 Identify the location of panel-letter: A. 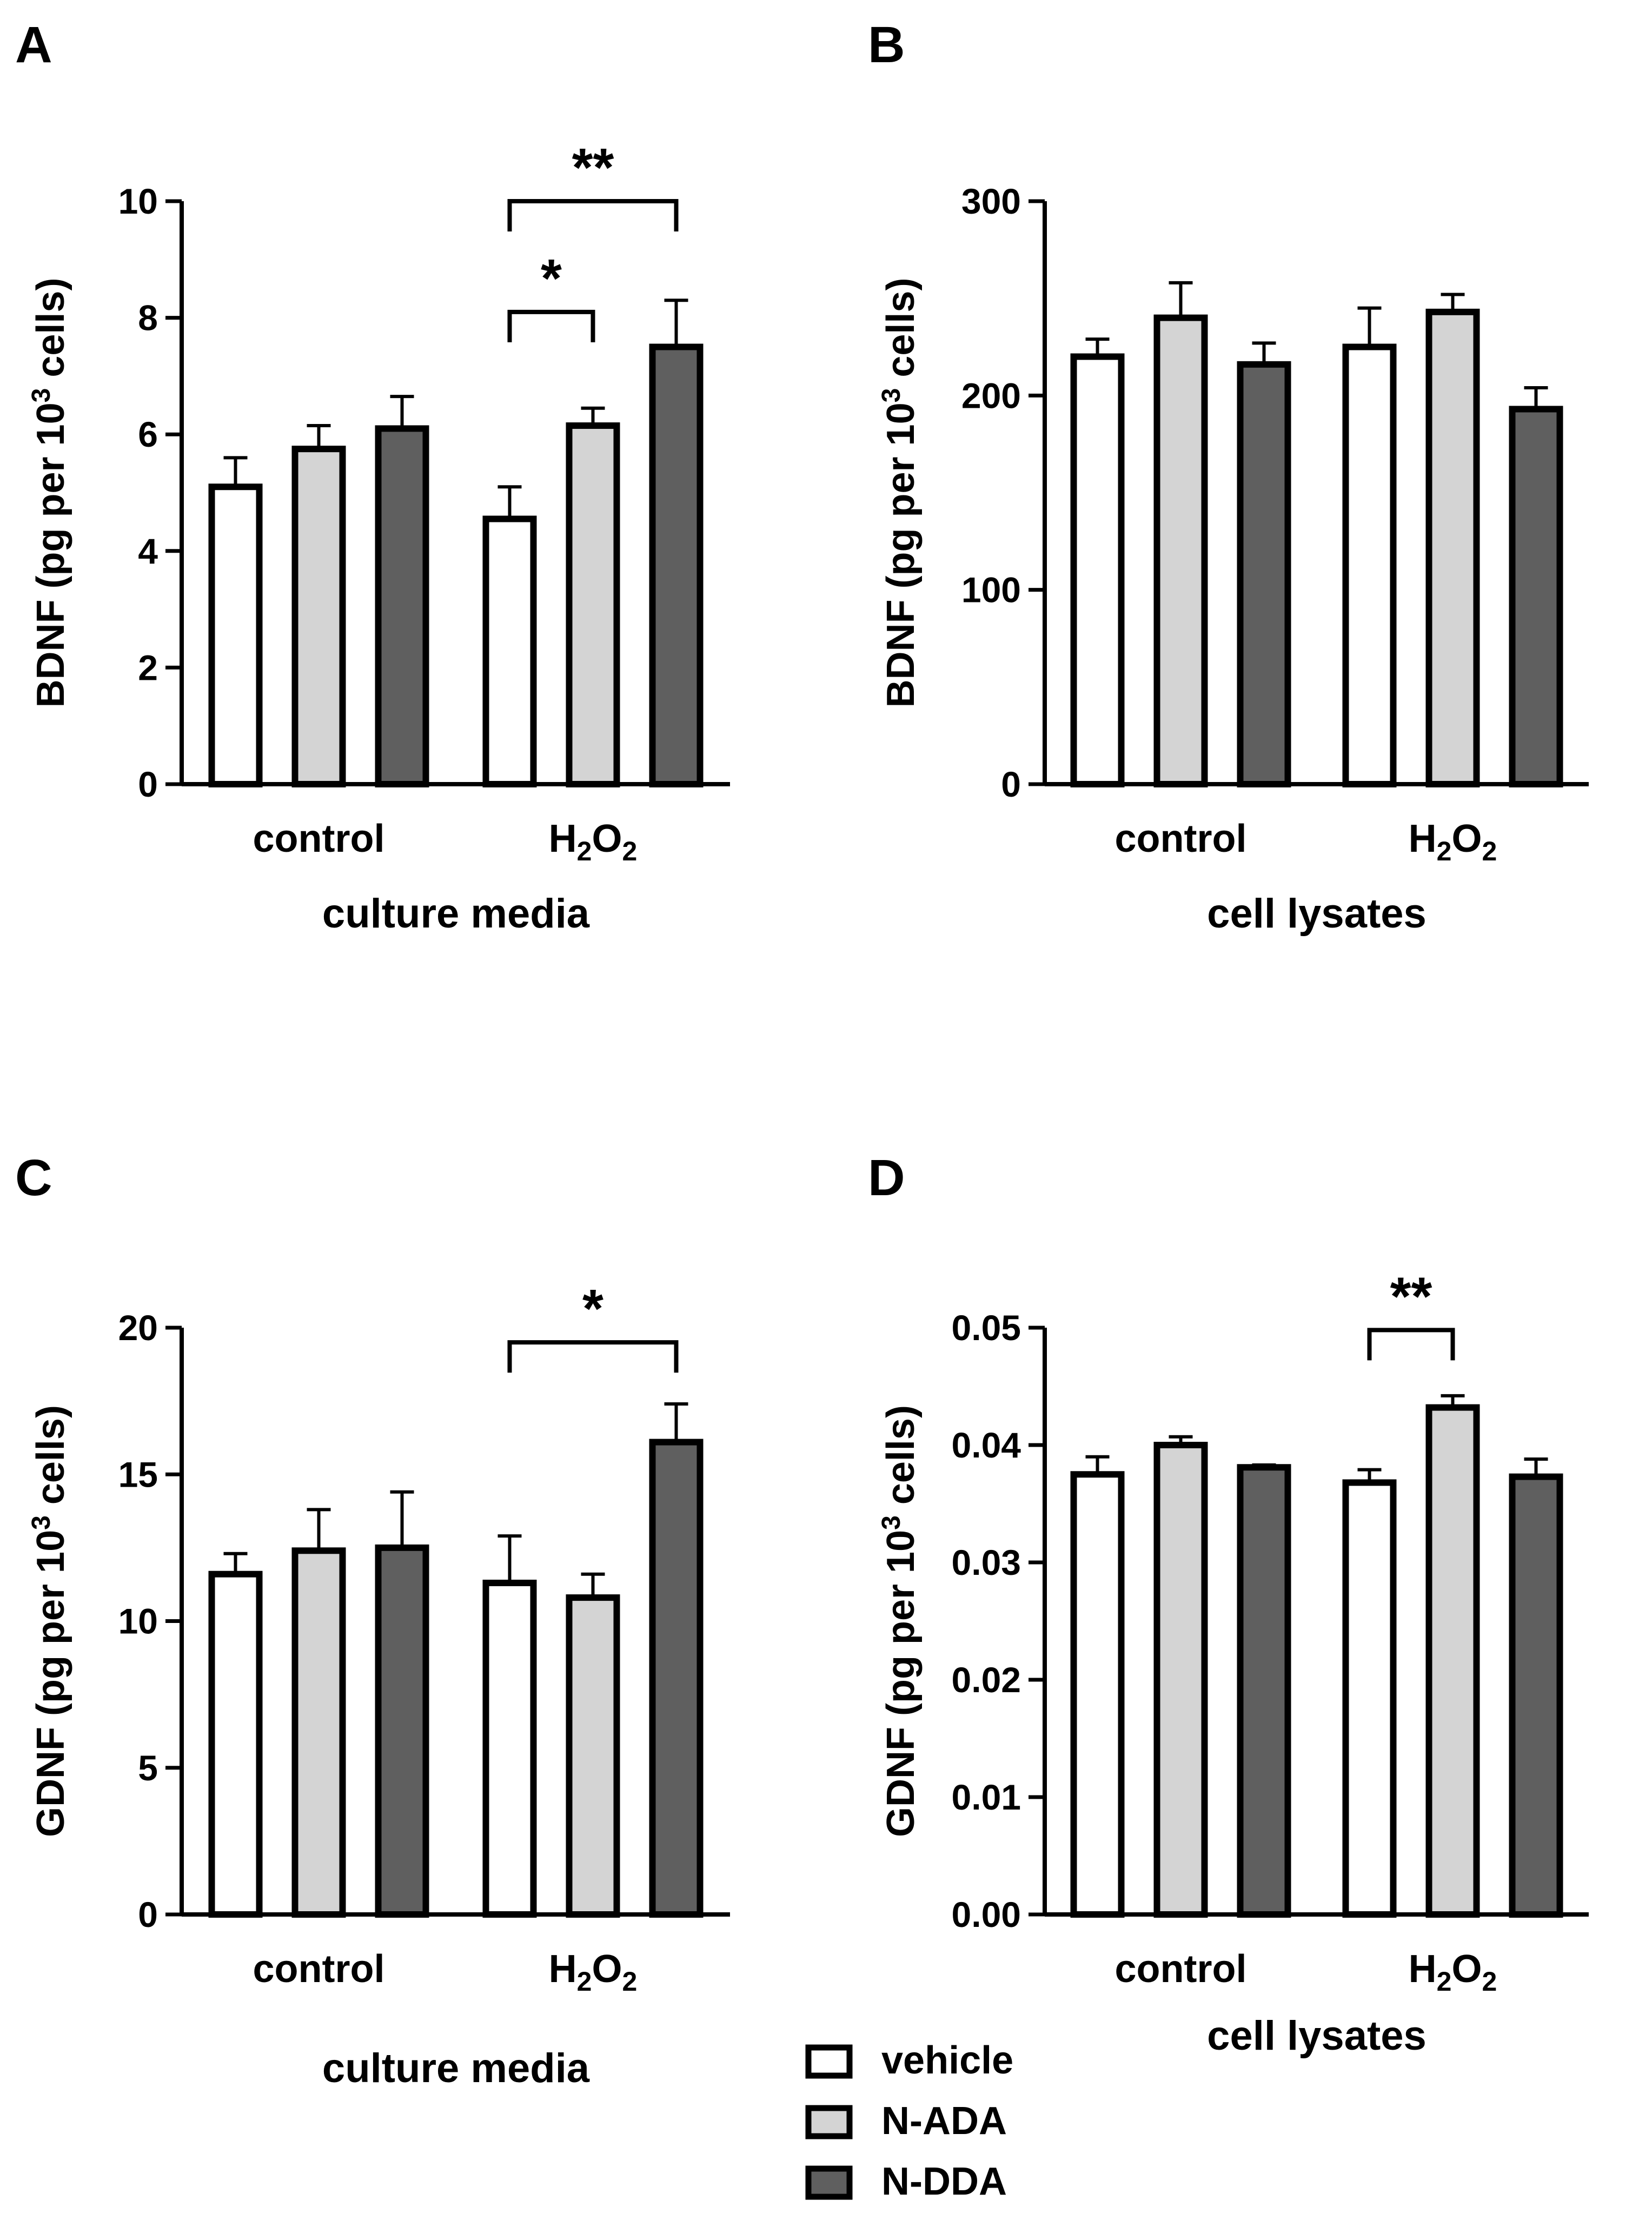
(33, 45).